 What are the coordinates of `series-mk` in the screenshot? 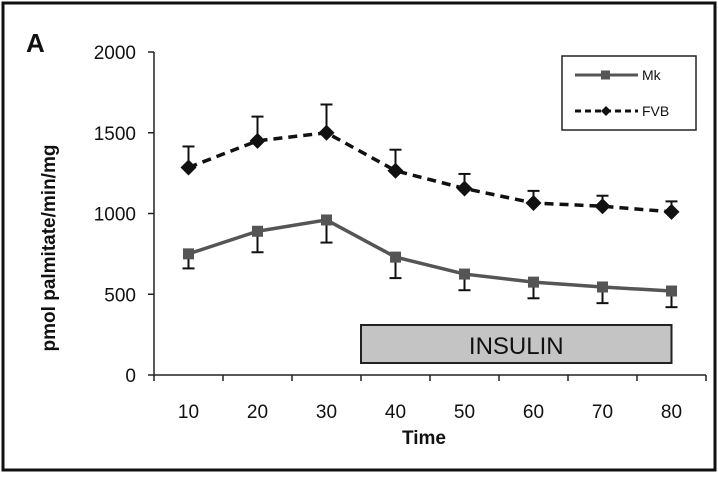 It's located at (430, 261).